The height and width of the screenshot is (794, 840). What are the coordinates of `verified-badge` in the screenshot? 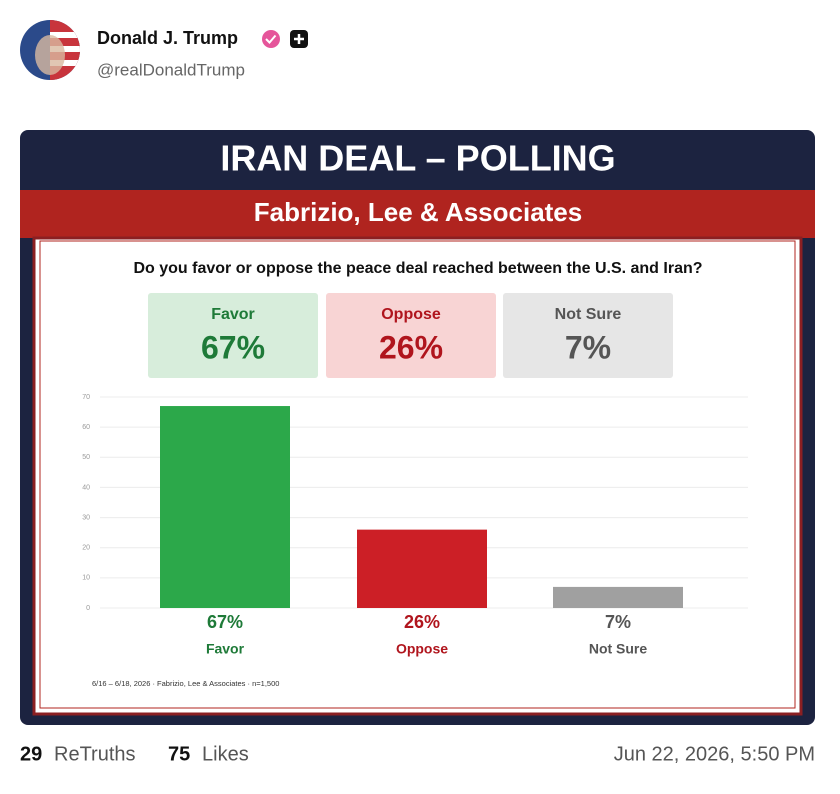 It's located at (271, 39).